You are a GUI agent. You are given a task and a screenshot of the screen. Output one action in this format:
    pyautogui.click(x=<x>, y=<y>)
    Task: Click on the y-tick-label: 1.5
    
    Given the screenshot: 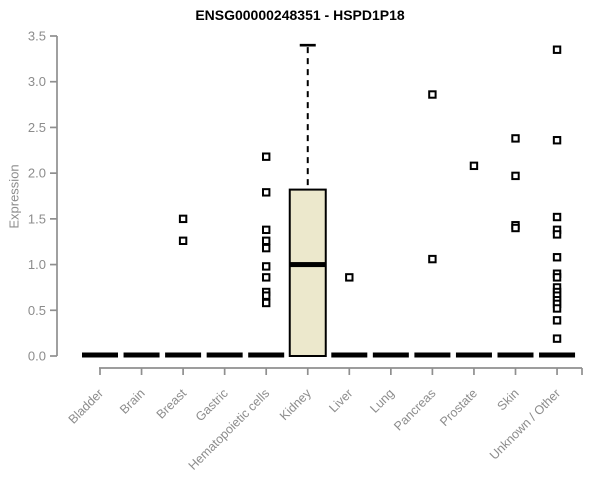 What is the action you would take?
    pyautogui.click(x=37, y=218)
    